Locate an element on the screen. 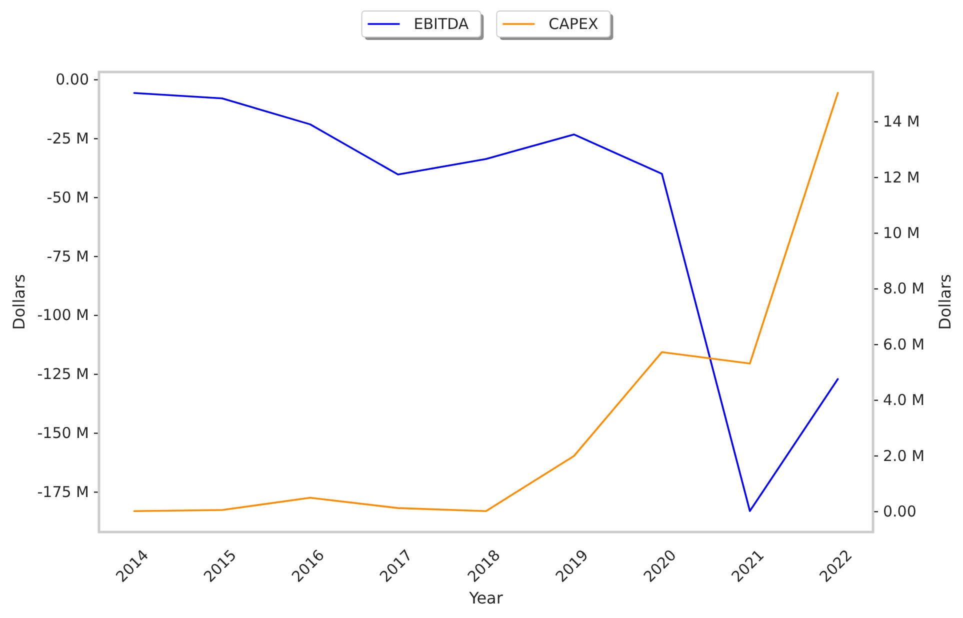 This screenshot has height=618, width=963. legend-label: EBITDA is located at coordinates (442, 24).